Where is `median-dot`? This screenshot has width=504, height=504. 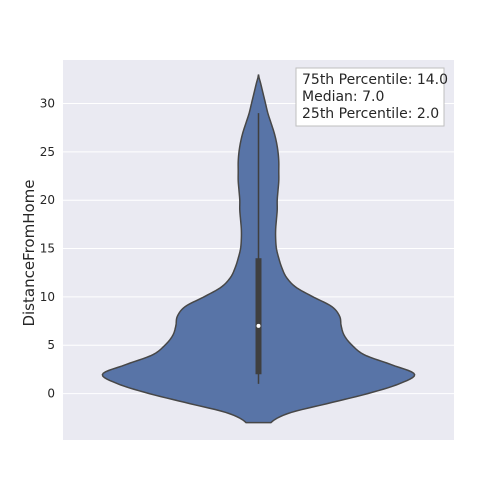 median-dot is located at coordinates (258, 325).